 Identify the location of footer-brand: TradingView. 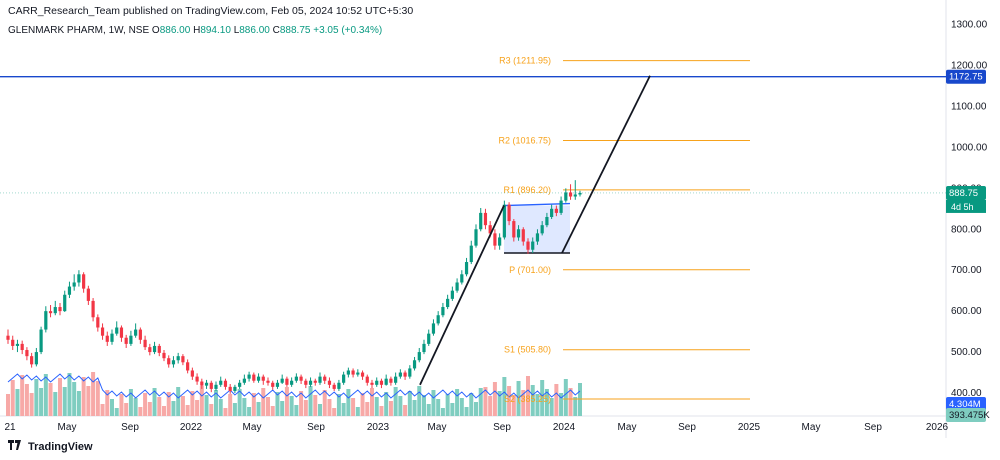
(60, 446).